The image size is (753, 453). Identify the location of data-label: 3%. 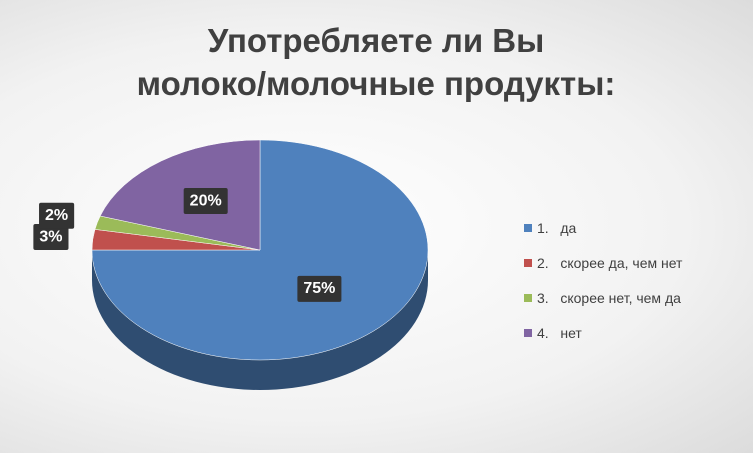
(50, 236).